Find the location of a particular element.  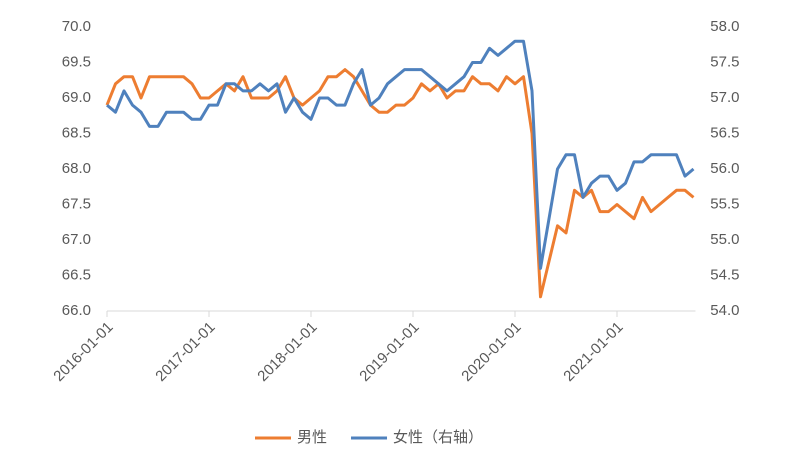

y-tick-label: 66.5 is located at coordinates (76, 274).